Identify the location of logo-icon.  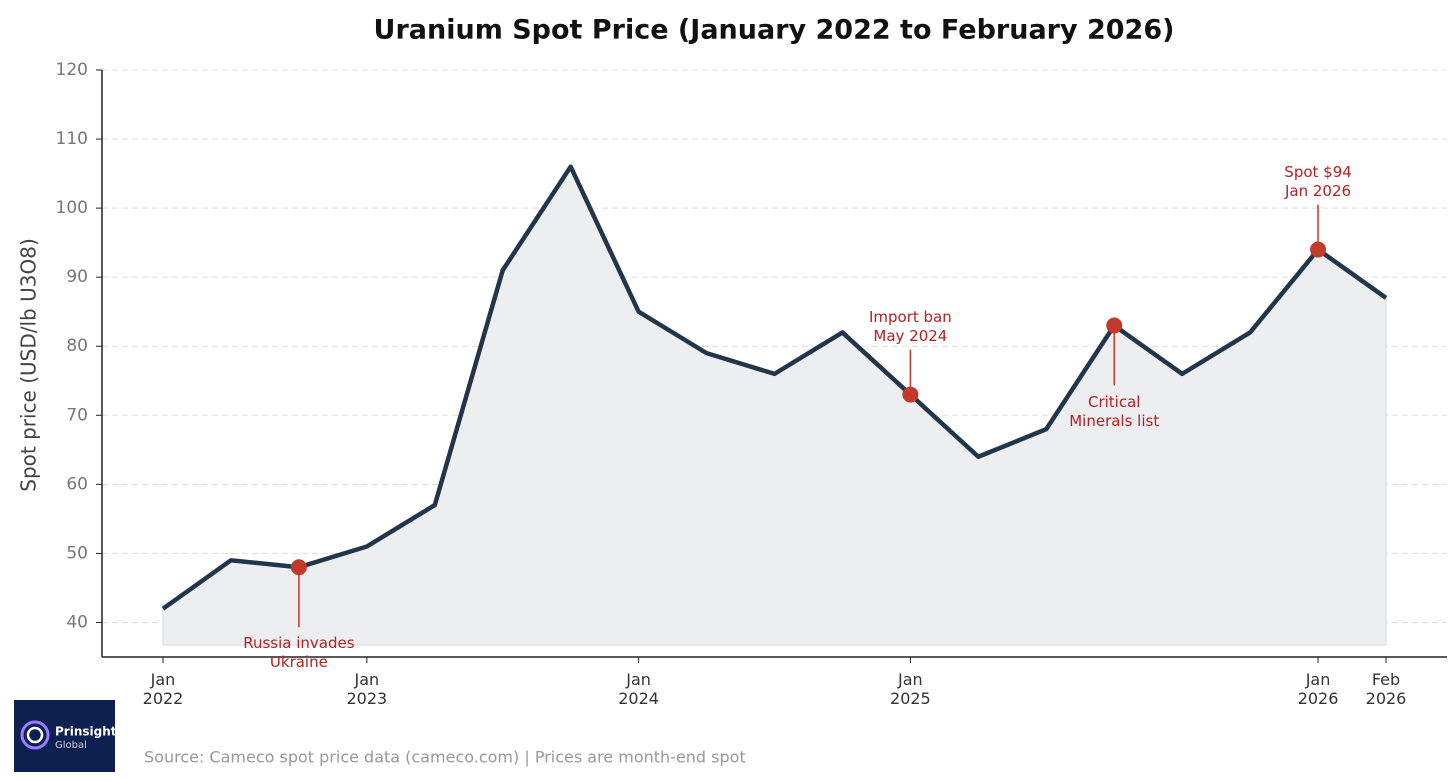
(35, 735).